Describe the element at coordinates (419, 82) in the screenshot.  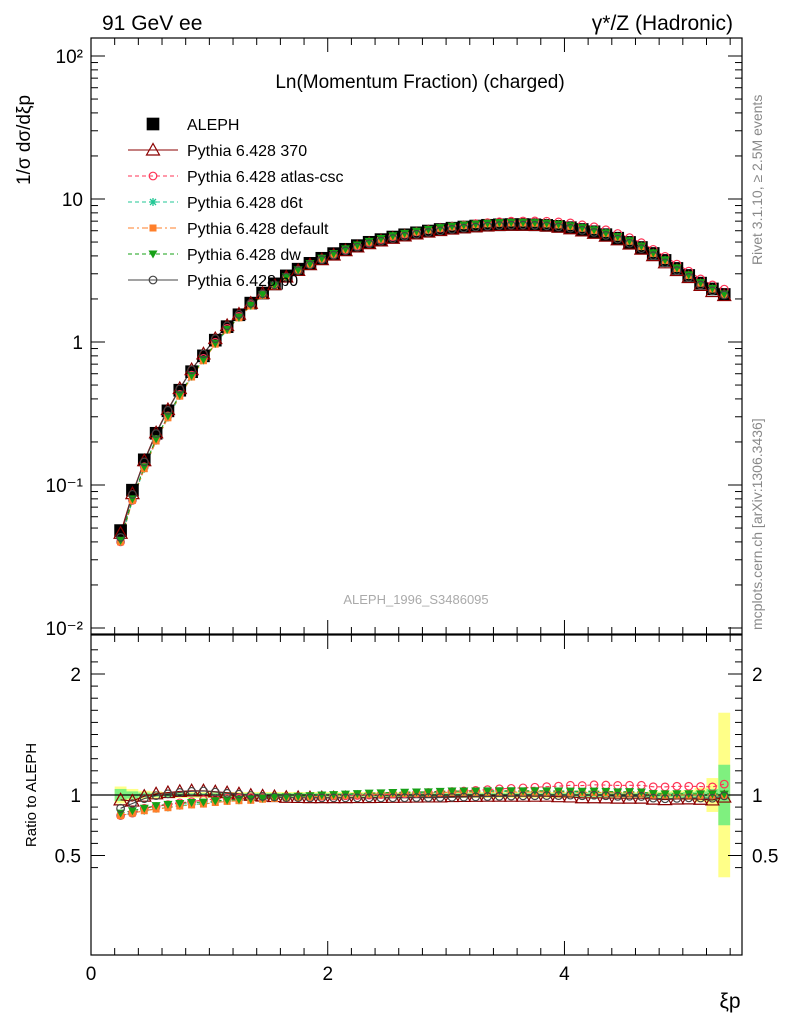
I see `chart-title: Ln(Momentum Fraction) (charged)` at that location.